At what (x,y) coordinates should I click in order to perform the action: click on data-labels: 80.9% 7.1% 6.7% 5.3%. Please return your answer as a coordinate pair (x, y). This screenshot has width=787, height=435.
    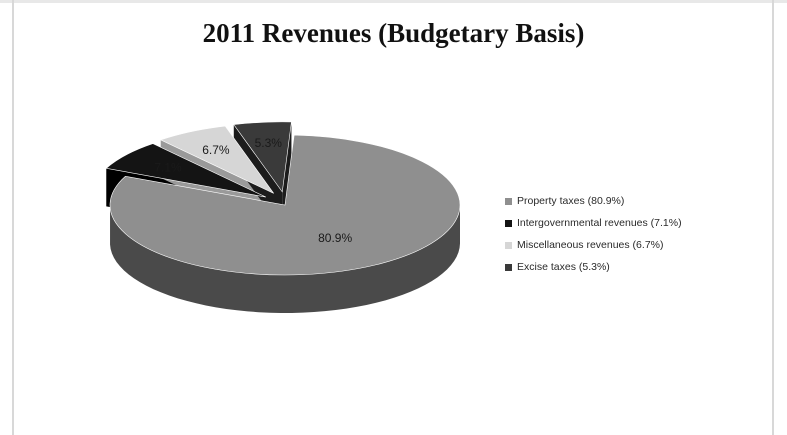
    Looking at the image, I should click on (253, 190).